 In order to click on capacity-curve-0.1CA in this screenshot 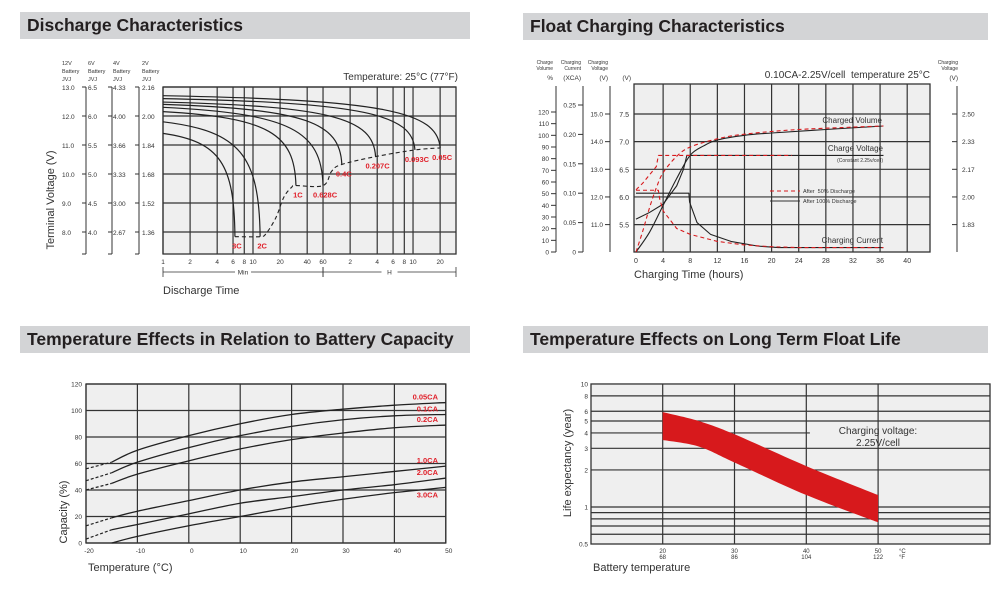, I will do `click(278, 443)`.